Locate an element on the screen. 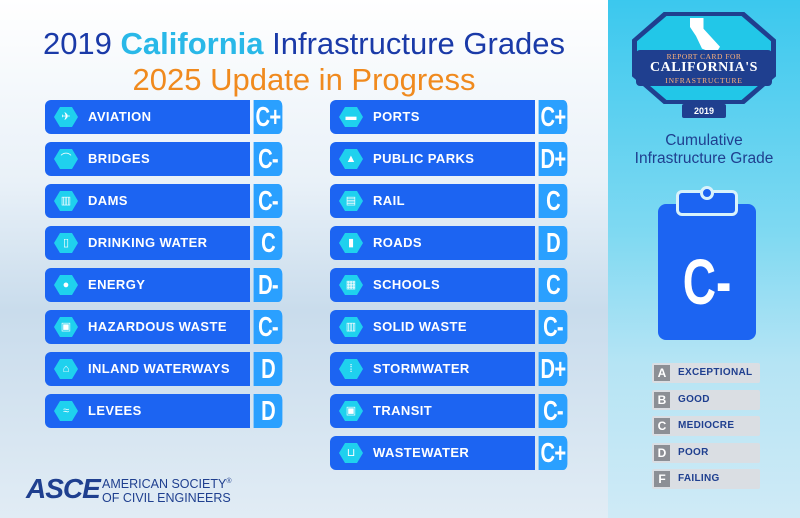 The height and width of the screenshot is (518, 800). levee-icon: ≈ is located at coordinates (66, 411).